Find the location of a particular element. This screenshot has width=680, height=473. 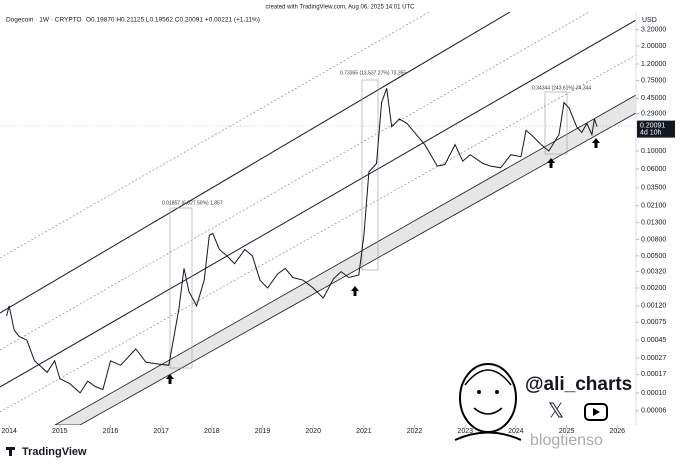

x-tick-label: 2020 is located at coordinates (313, 431).